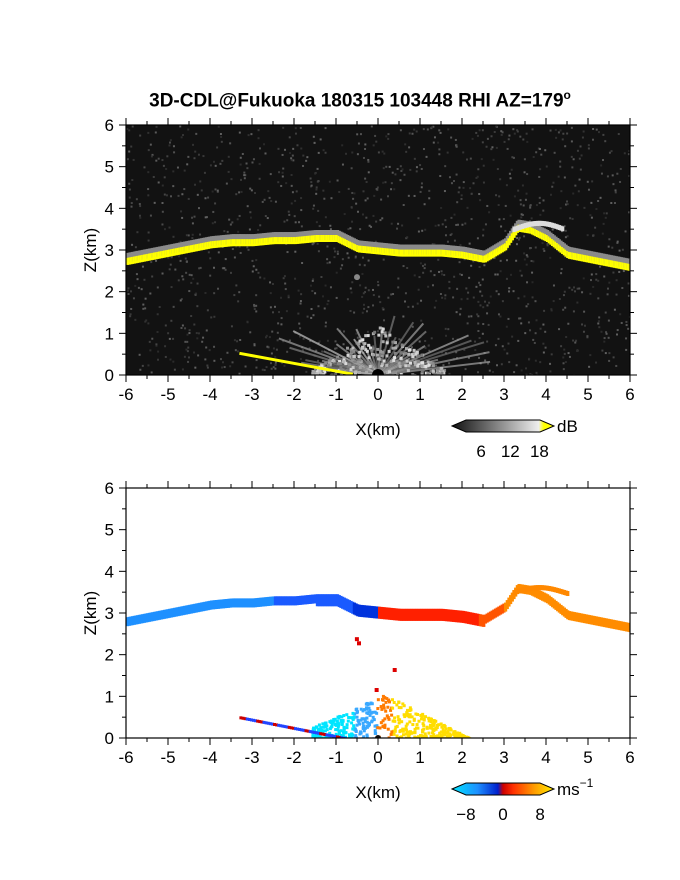 Image resolution: width=680 pixels, height=880 pixels. I want to click on reflectivity-layer-halo, so click(569, 251).